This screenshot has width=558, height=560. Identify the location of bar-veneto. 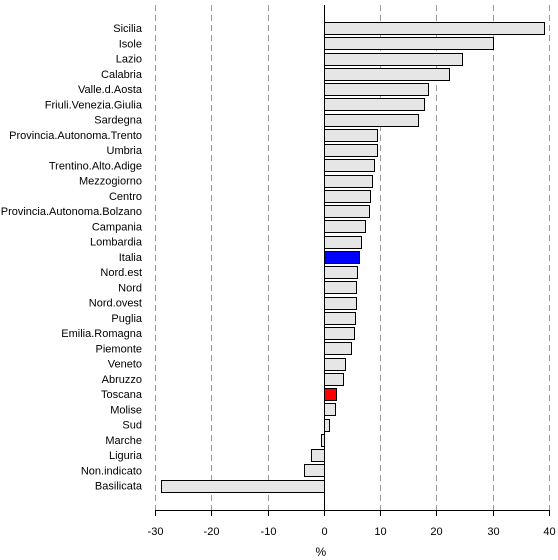
(335, 364).